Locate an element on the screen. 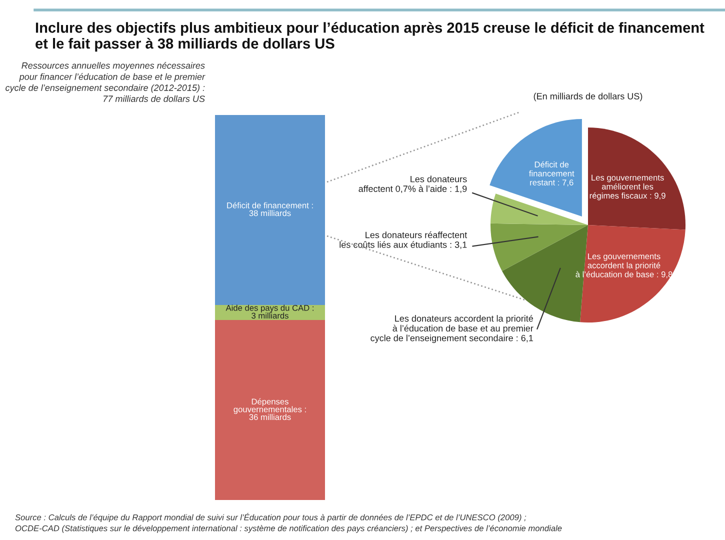  chart-title: (En milliards de dollars US) is located at coordinates (588, 97).